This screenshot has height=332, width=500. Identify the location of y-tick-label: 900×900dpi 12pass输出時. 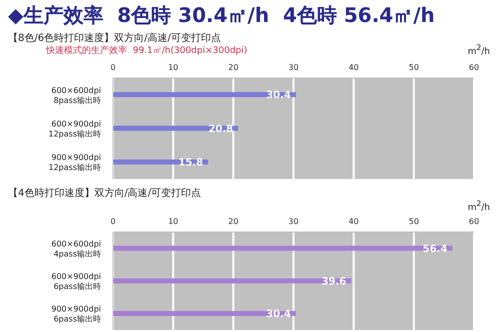
(74, 162).